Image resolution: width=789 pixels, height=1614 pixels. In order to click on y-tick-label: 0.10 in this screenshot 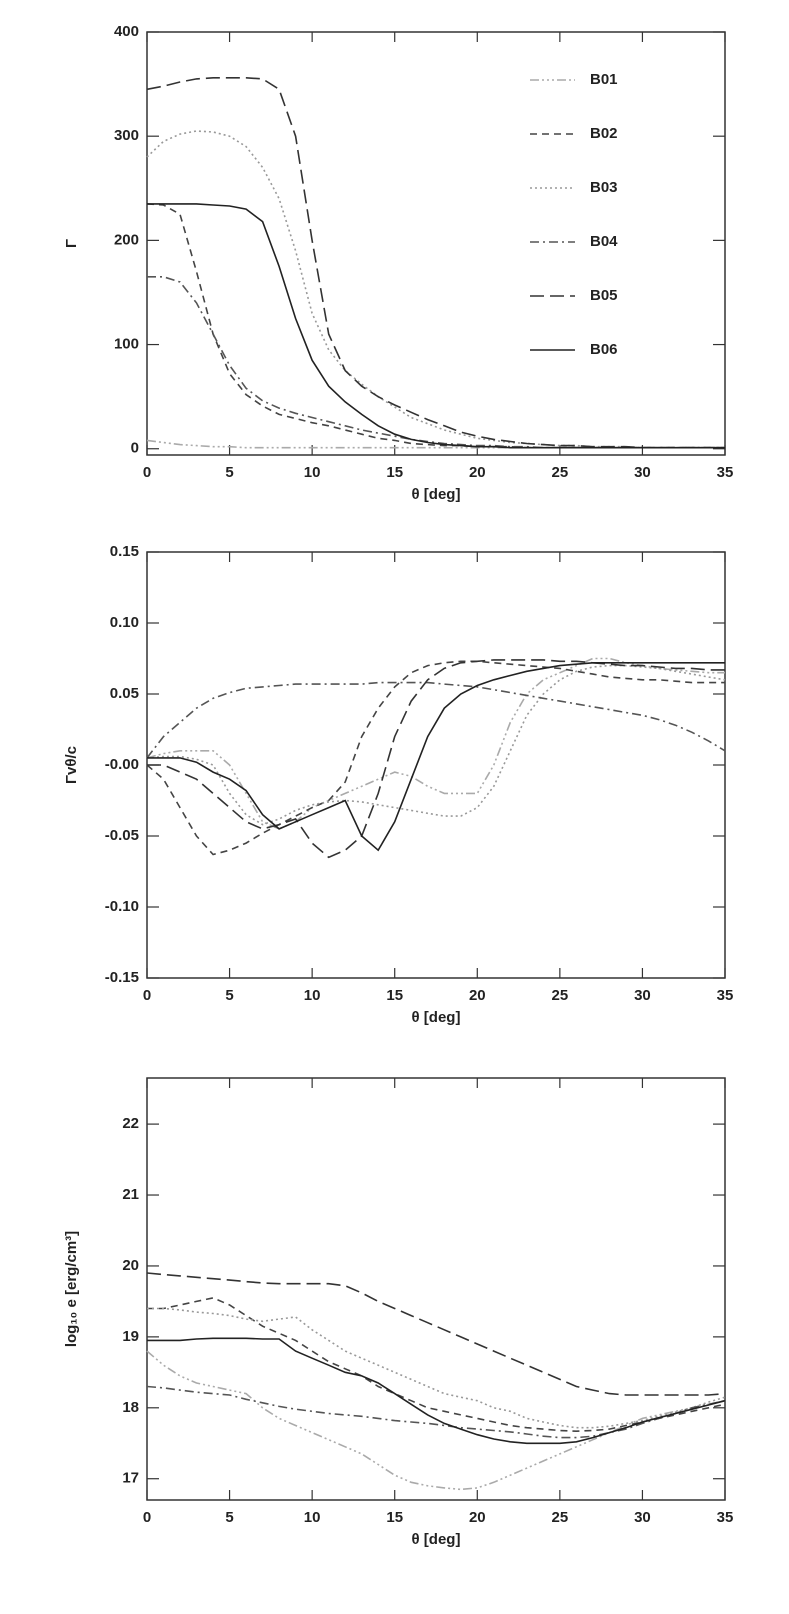, I will do `click(124, 622)`.